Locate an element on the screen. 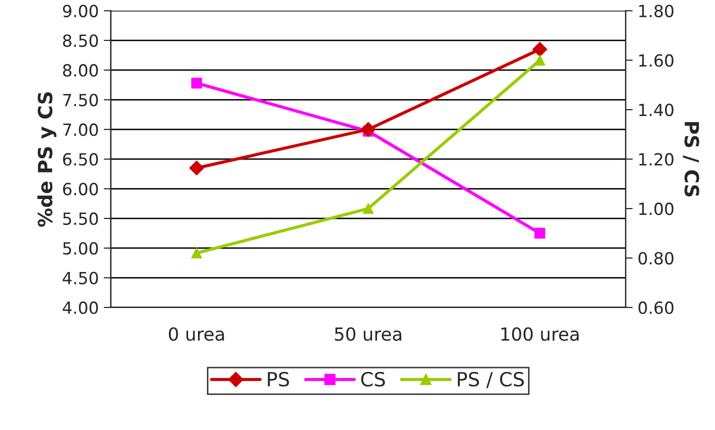 The image size is (715, 430). y-tick-label: 5.00 is located at coordinates (80, 248).